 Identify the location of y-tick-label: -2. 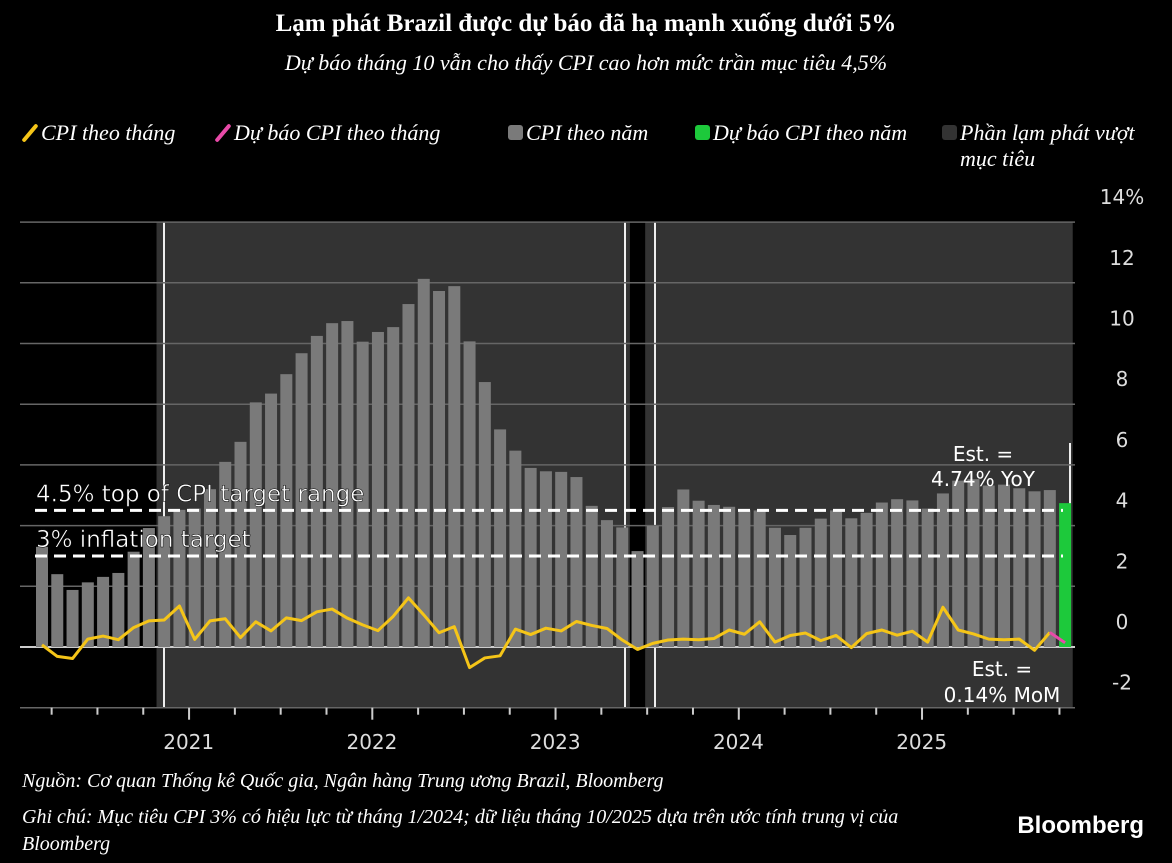
(1122, 683).